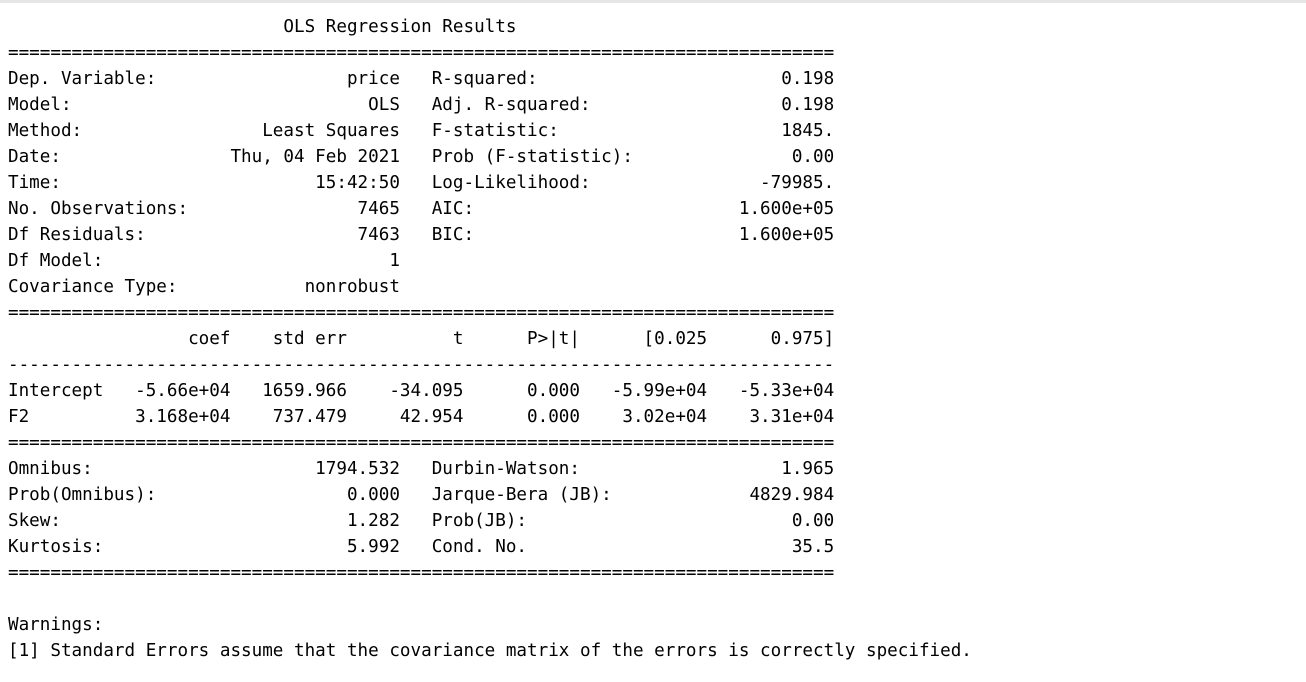  I want to click on info-row: Time: 15:42:50 Log-Likelihood: -79985., so click(421, 183).